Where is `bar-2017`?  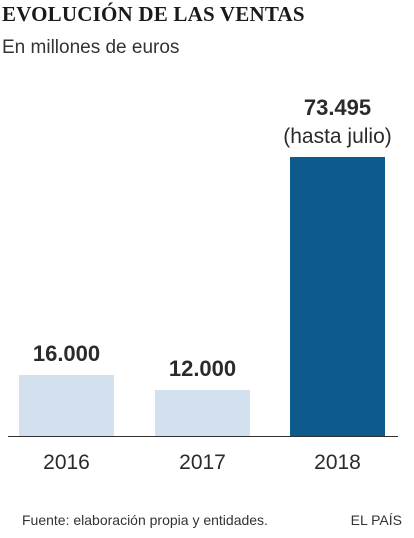 bar-2017 is located at coordinates (202, 413).